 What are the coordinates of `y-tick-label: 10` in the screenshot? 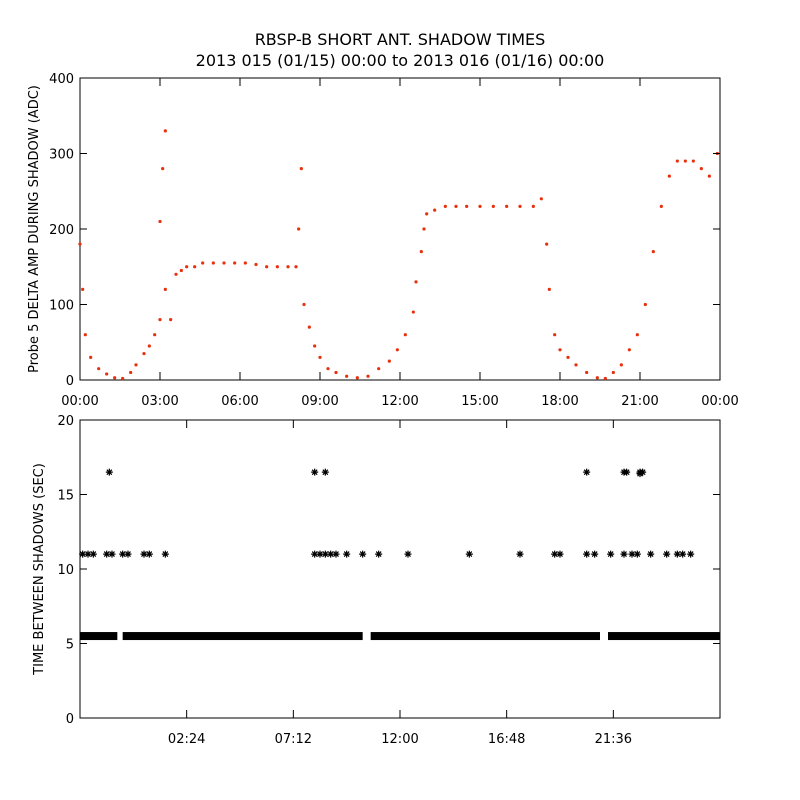 It's located at (65, 570).